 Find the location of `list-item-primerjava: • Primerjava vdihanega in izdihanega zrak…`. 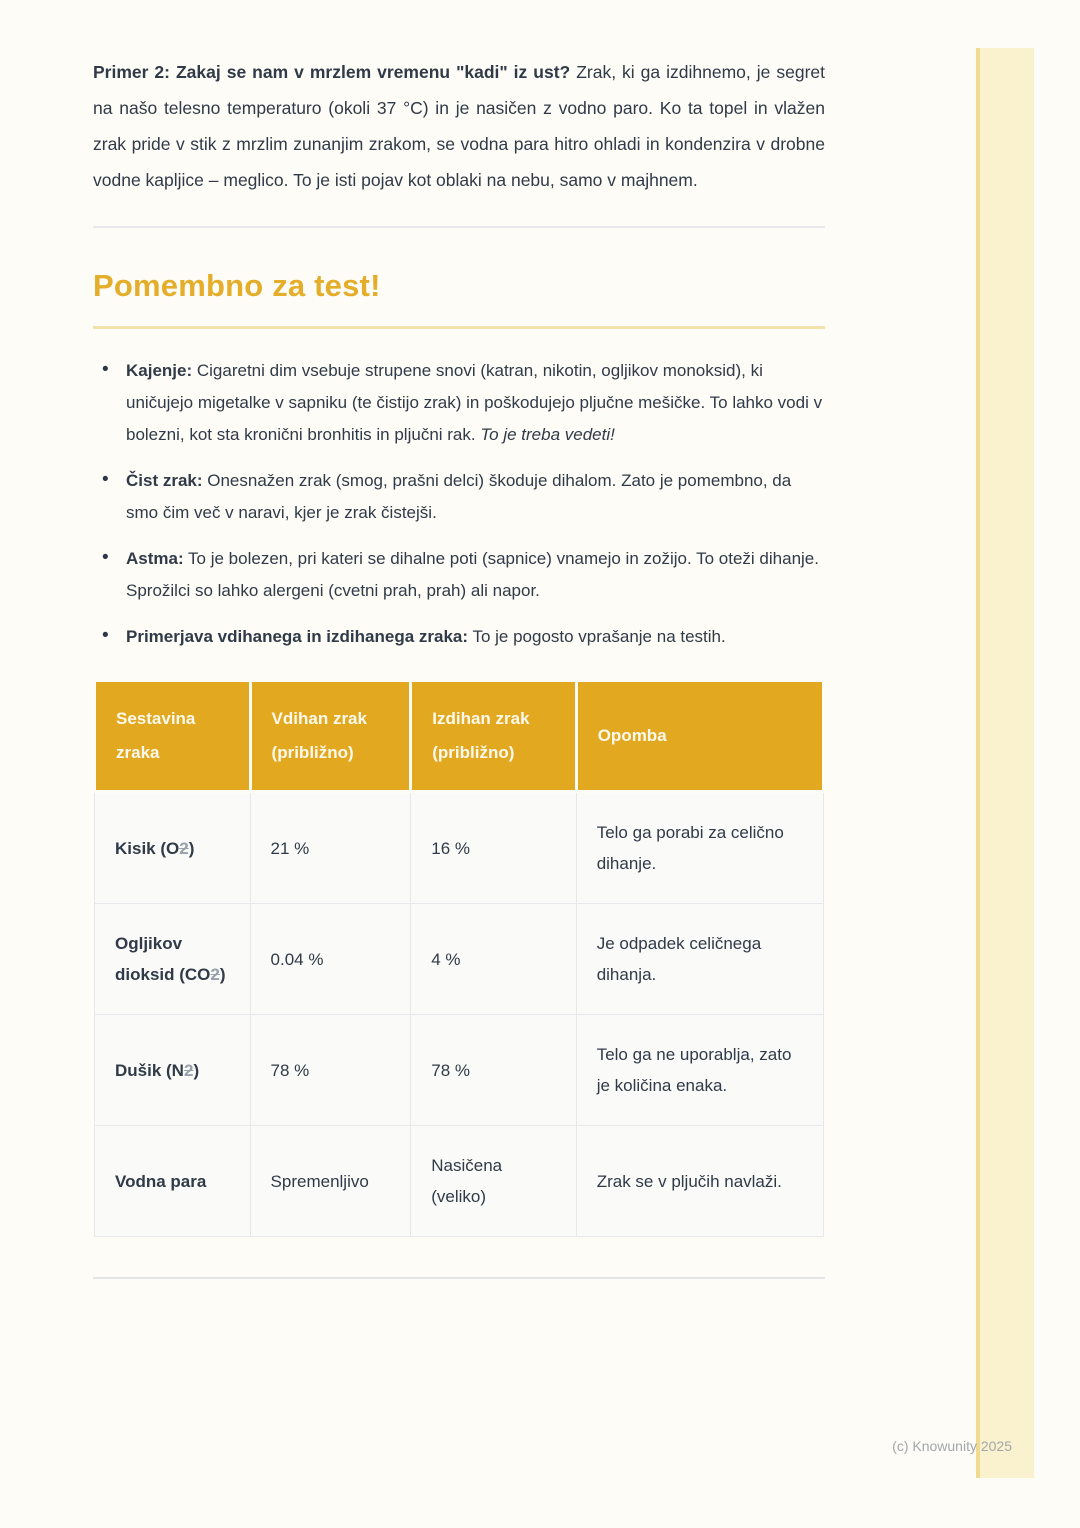

list-item-primerjava: • Primerjava vdihanega in izdihanega zrak… is located at coordinates (459, 637).